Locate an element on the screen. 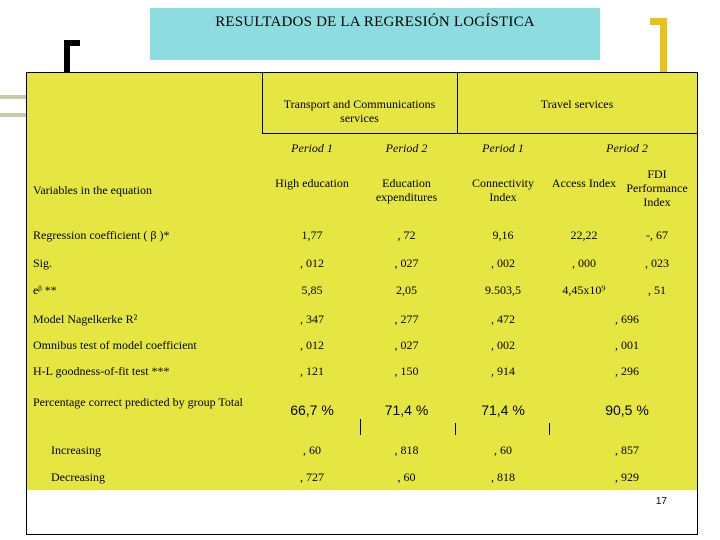 This screenshot has height=540, width=720. var-high-education: High education is located at coordinates (312, 183).